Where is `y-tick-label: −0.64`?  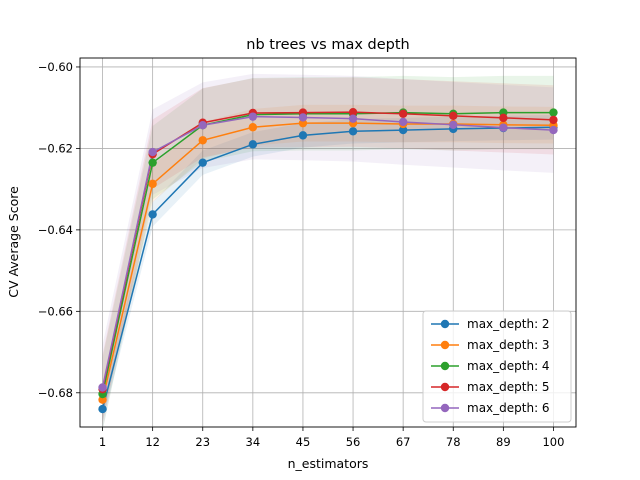 y-tick-label: −0.64 is located at coordinates (55, 230).